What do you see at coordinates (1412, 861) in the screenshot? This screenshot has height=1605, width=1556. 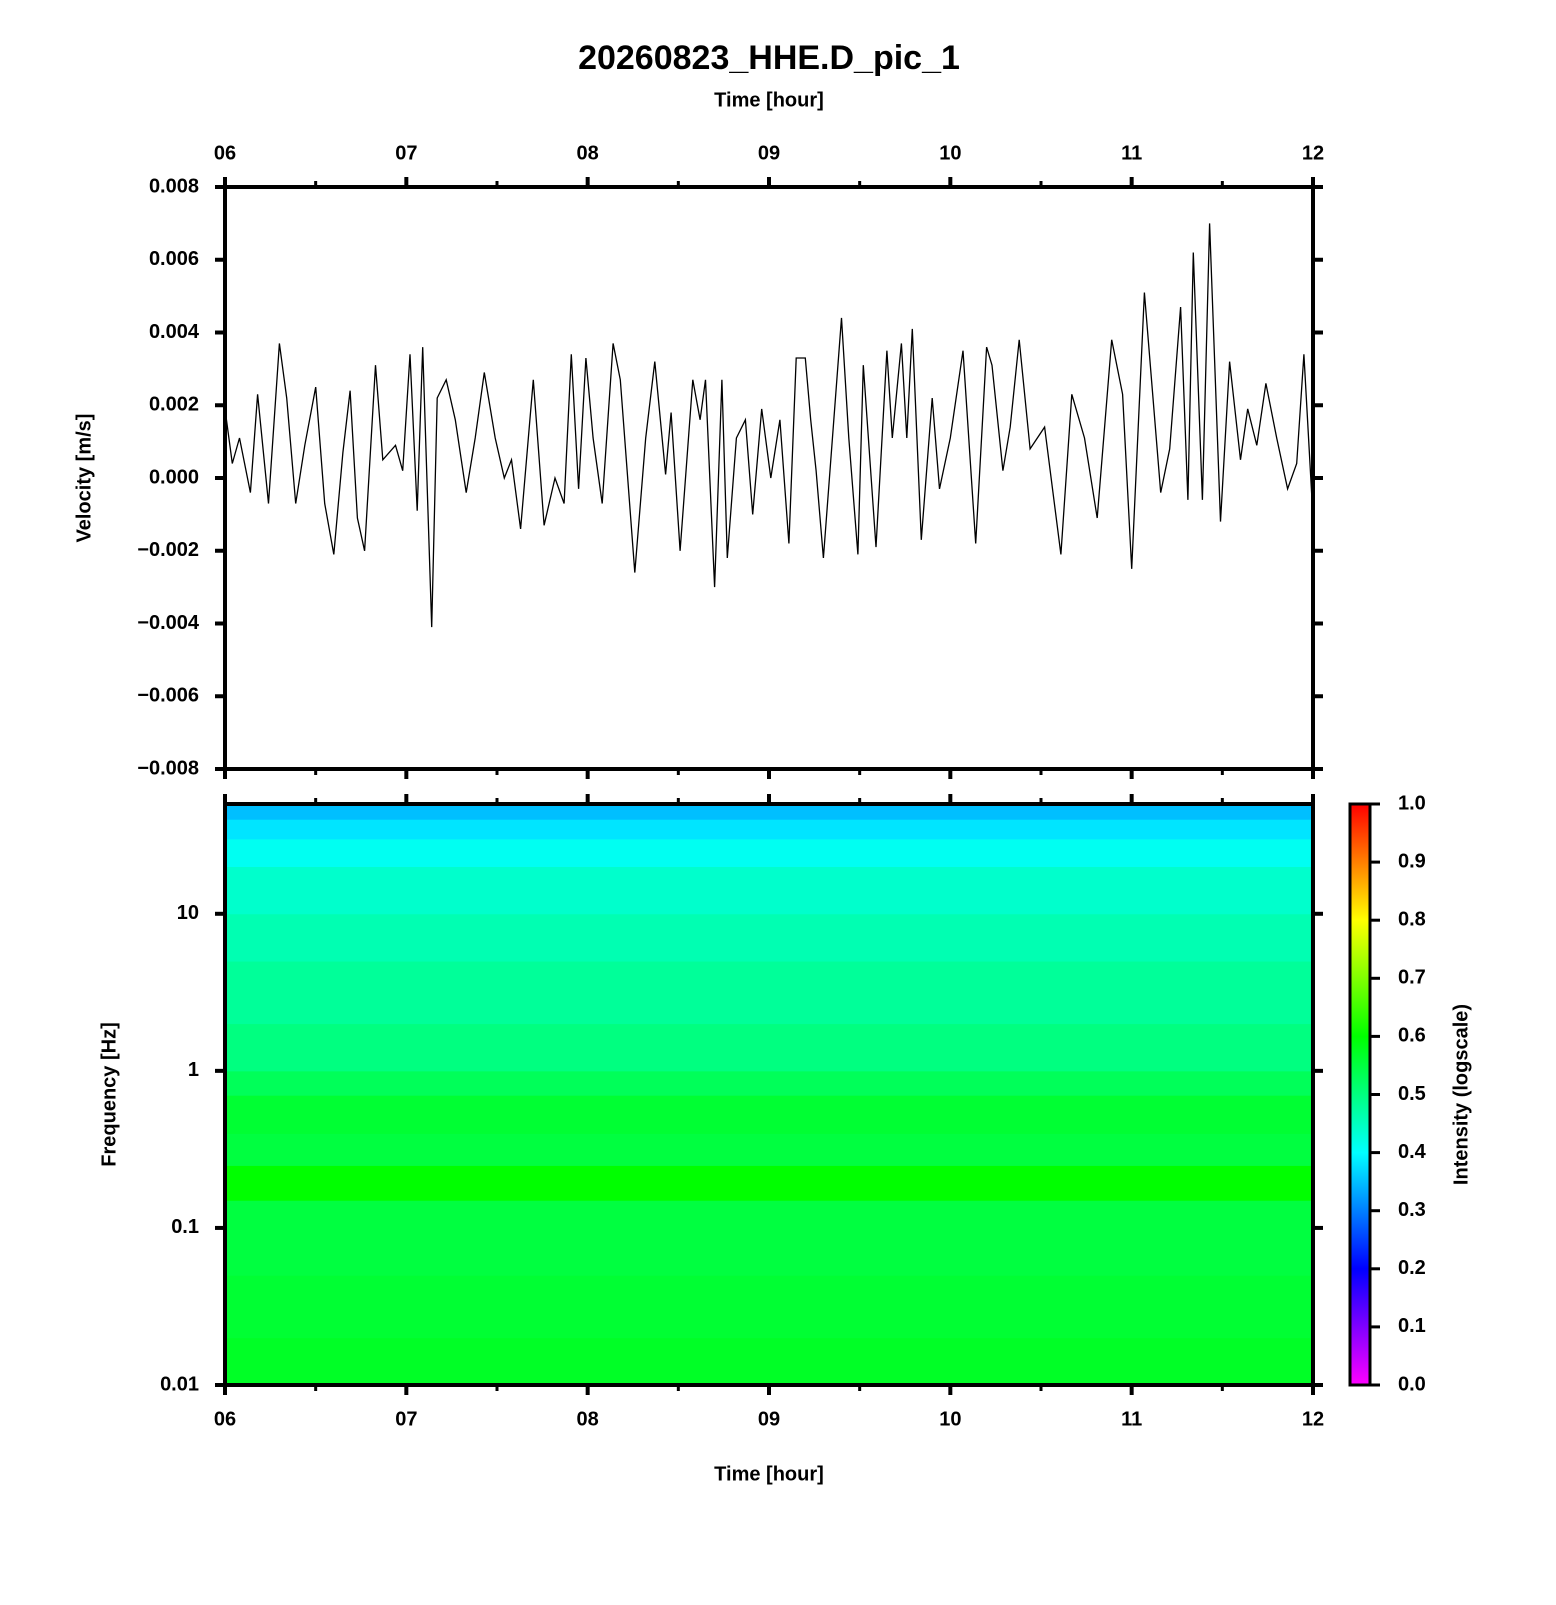 I see `colorbar-tick-label: 0.9` at bounding box center [1412, 861].